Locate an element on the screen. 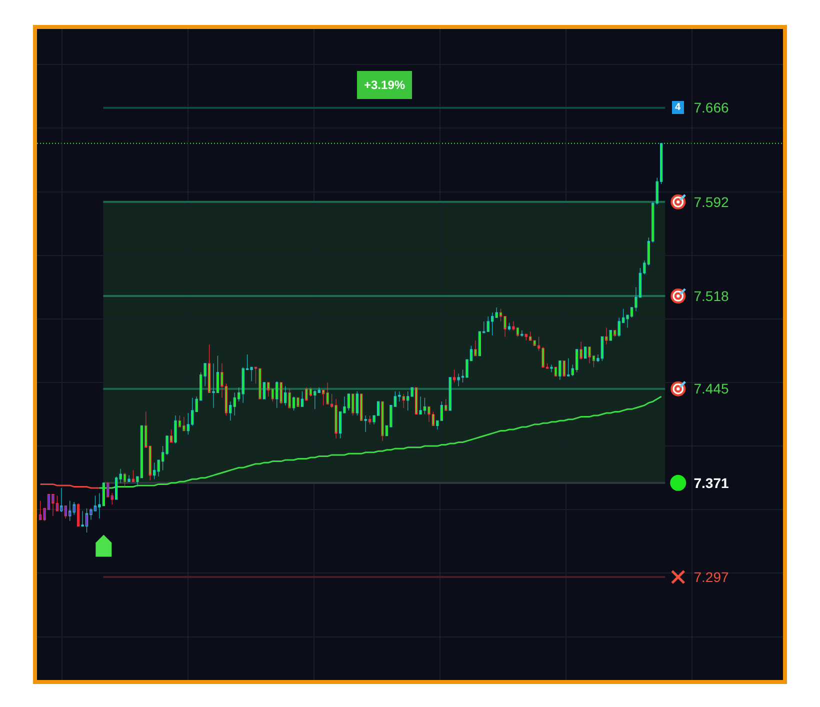 This screenshot has width=820, height=707. y-tick-label: 7.592 is located at coordinates (711, 202).